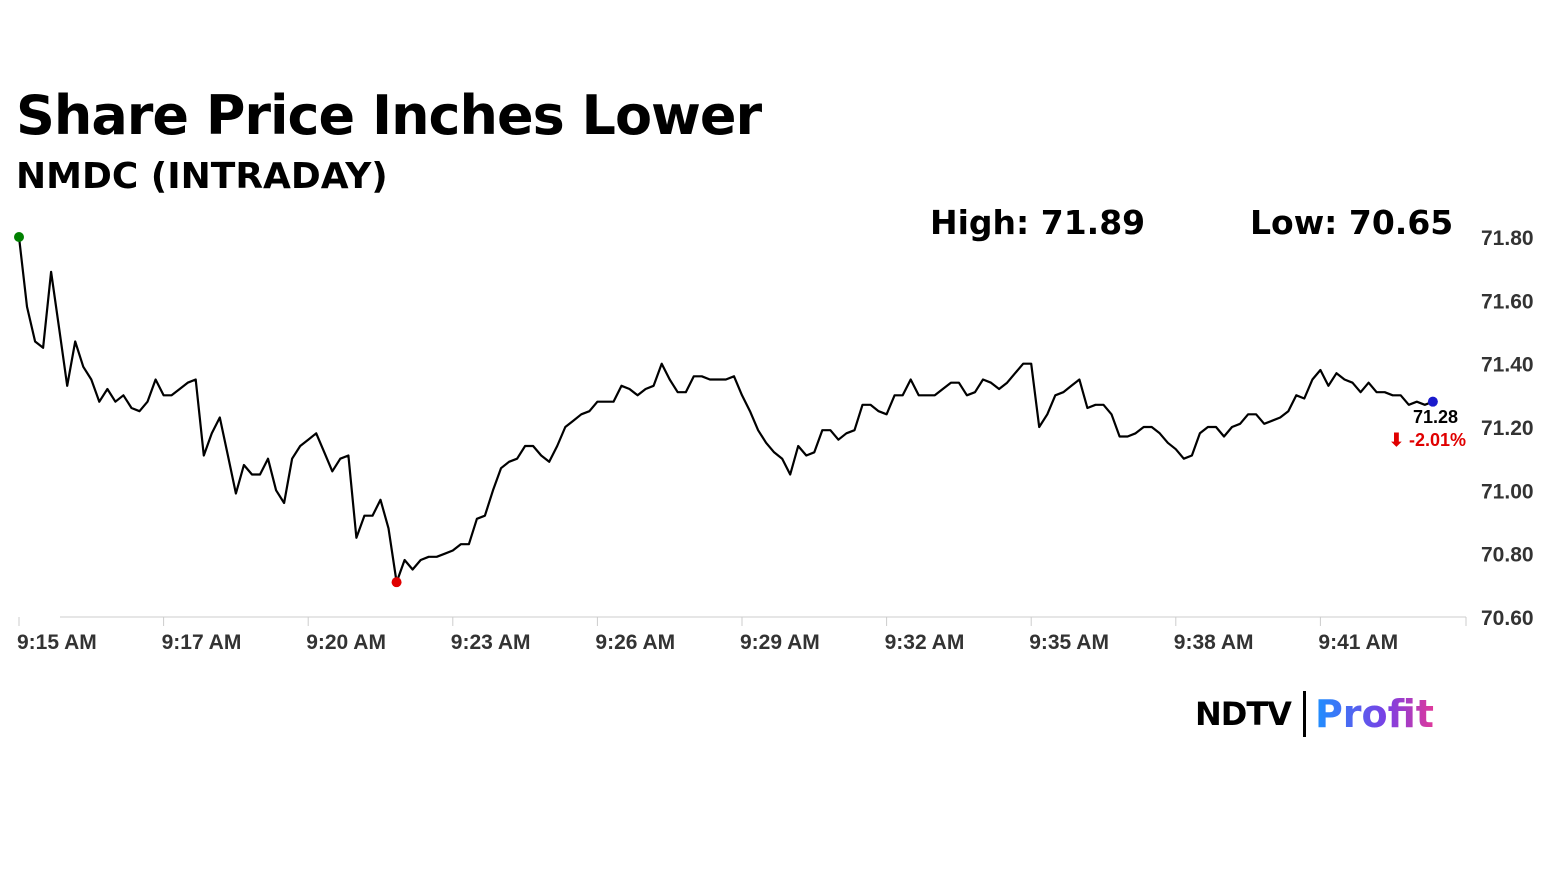 Image resolution: width=1555 pixels, height=874 pixels. What do you see at coordinates (1243, 714) in the screenshot?
I see `logo-ndtv: NDTV` at bounding box center [1243, 714].